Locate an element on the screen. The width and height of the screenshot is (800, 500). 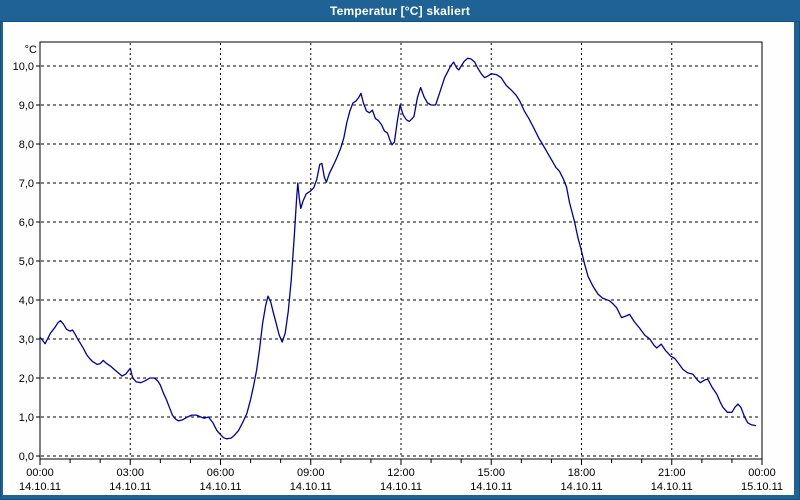
y-tick-label: 10,0 is located at coordinates (23, 67).